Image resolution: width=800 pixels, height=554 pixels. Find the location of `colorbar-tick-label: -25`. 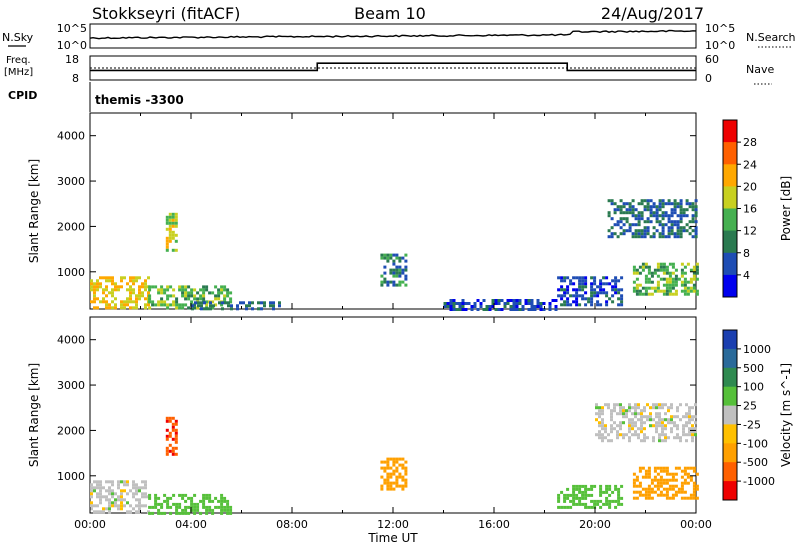

colorbar-tick-label: -25 is located at coordinates (752, 424).